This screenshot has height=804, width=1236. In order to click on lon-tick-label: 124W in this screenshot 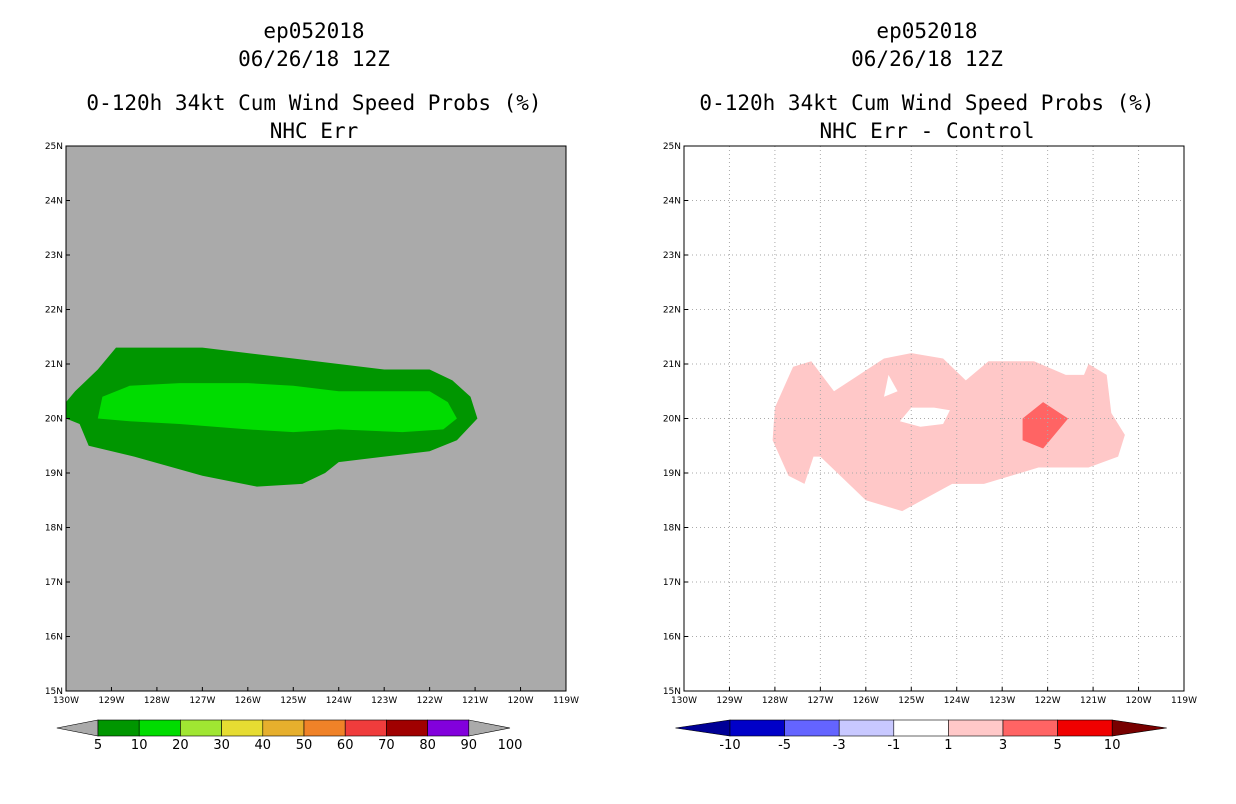, I will do `click(339, 701)`.